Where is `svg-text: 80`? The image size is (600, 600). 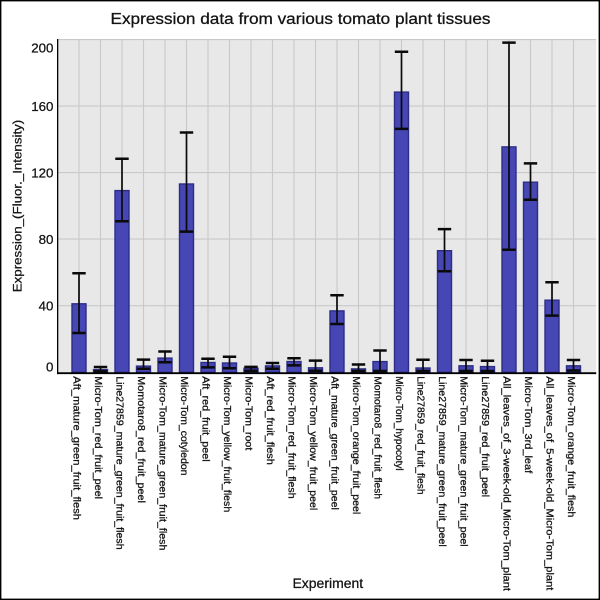 svg-text: 80 is located at coordinates (46, 239).